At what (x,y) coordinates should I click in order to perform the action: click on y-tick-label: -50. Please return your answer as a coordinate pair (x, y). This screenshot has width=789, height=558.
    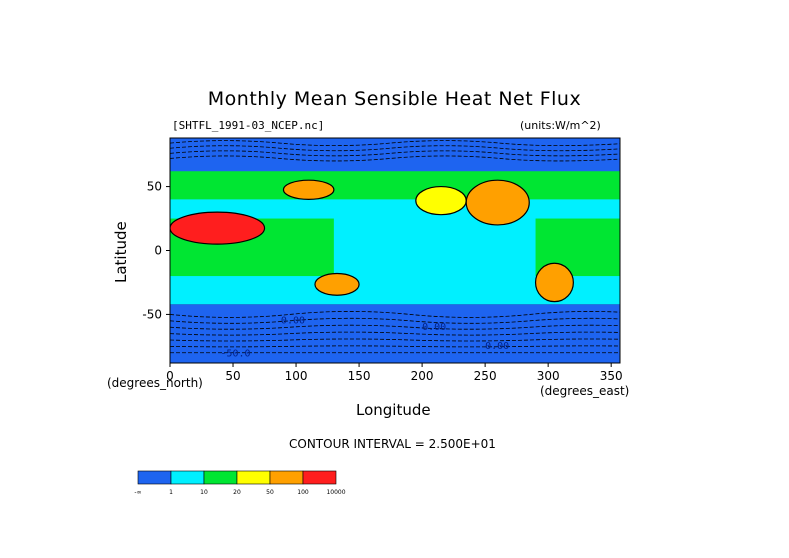
    Looking at the image, I should click on (152, 314).